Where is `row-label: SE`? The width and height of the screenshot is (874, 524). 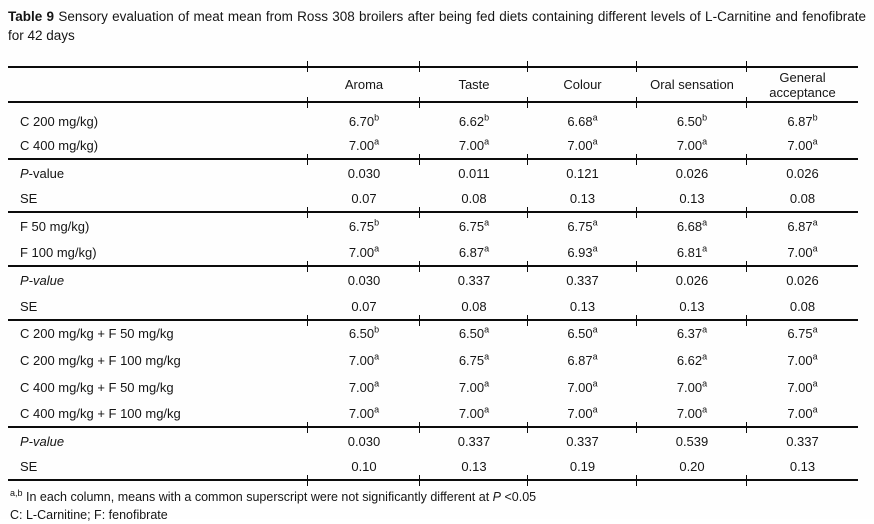
row-label: SE is located at coordinates (158, 200).